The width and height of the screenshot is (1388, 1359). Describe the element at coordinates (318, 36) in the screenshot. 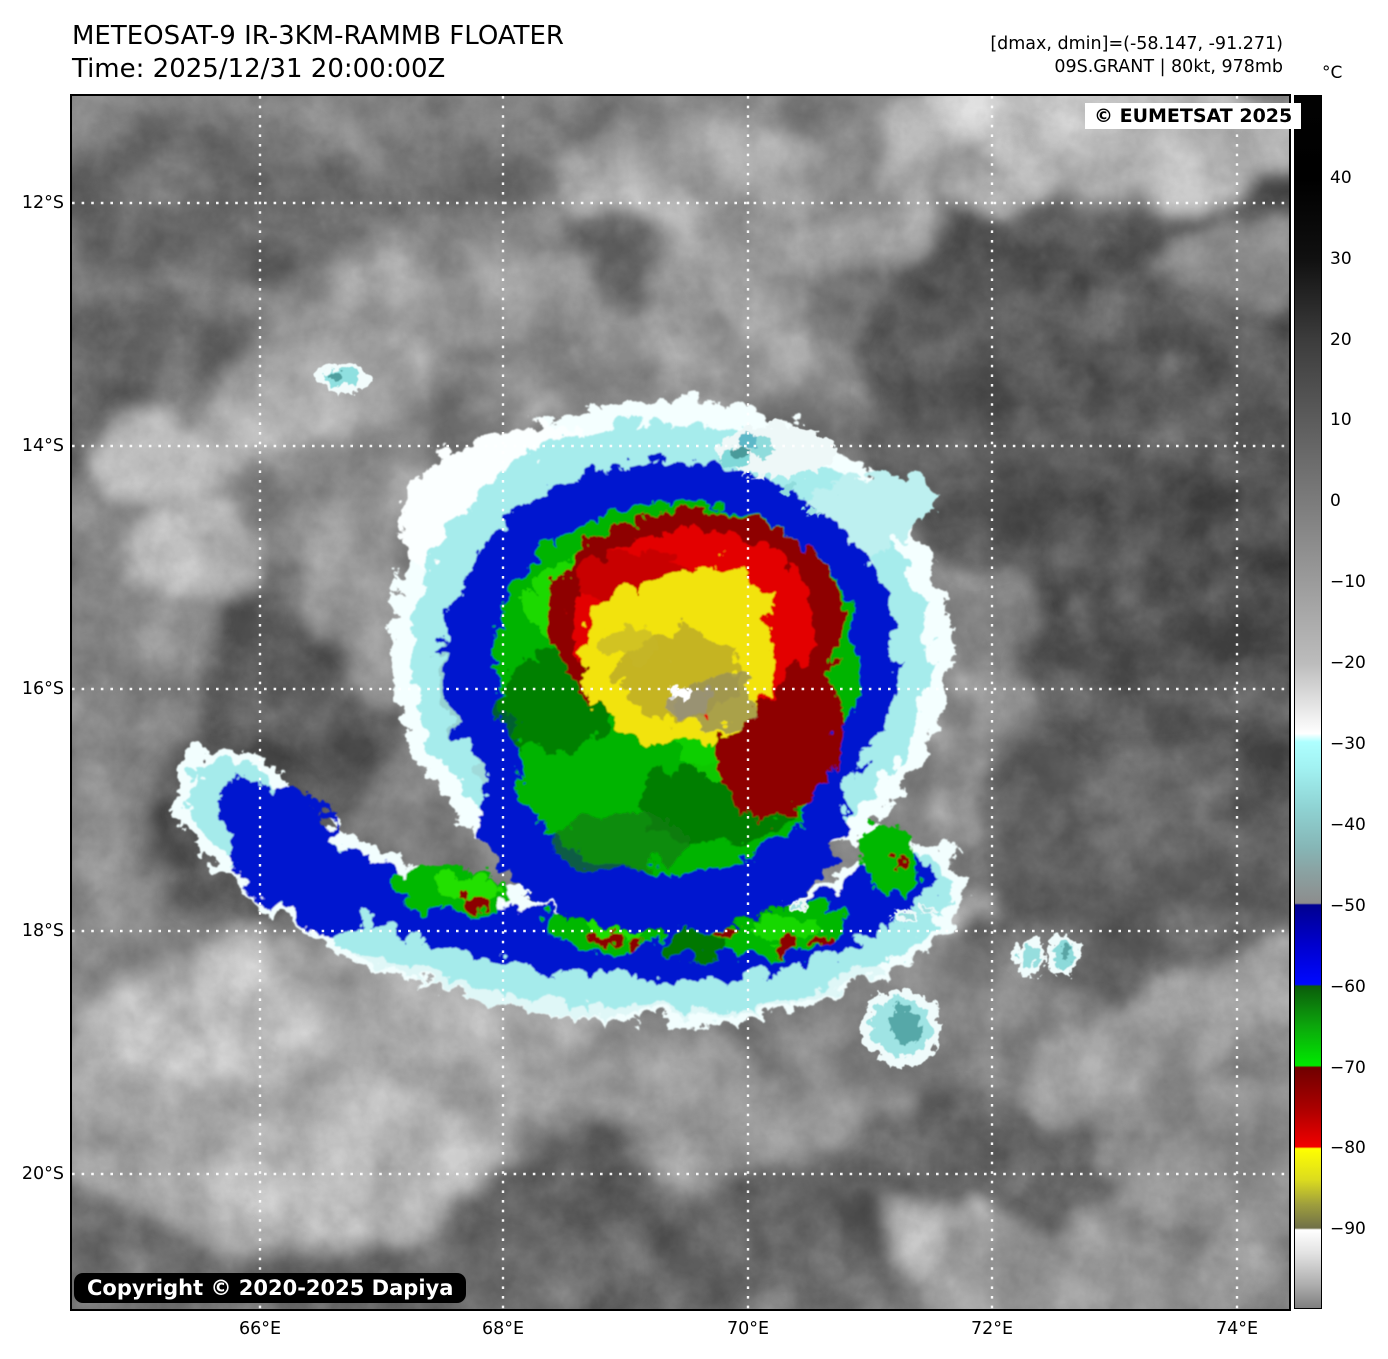

I see `page-title: METEOSAT-9 IR-3KM-RAMMB FLOATER` at that location.